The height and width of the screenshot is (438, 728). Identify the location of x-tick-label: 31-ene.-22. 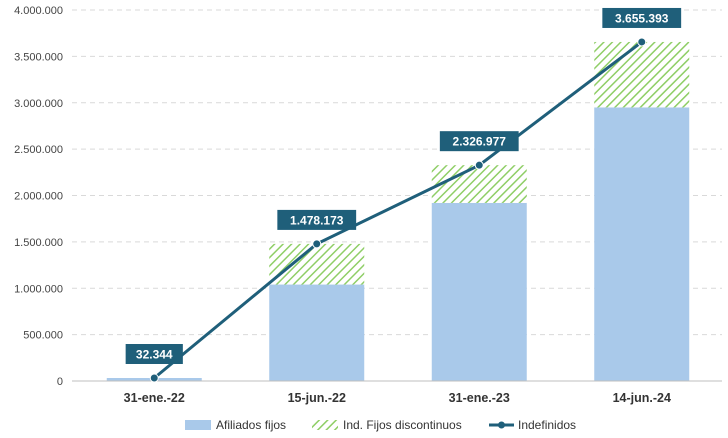
(154, 398).